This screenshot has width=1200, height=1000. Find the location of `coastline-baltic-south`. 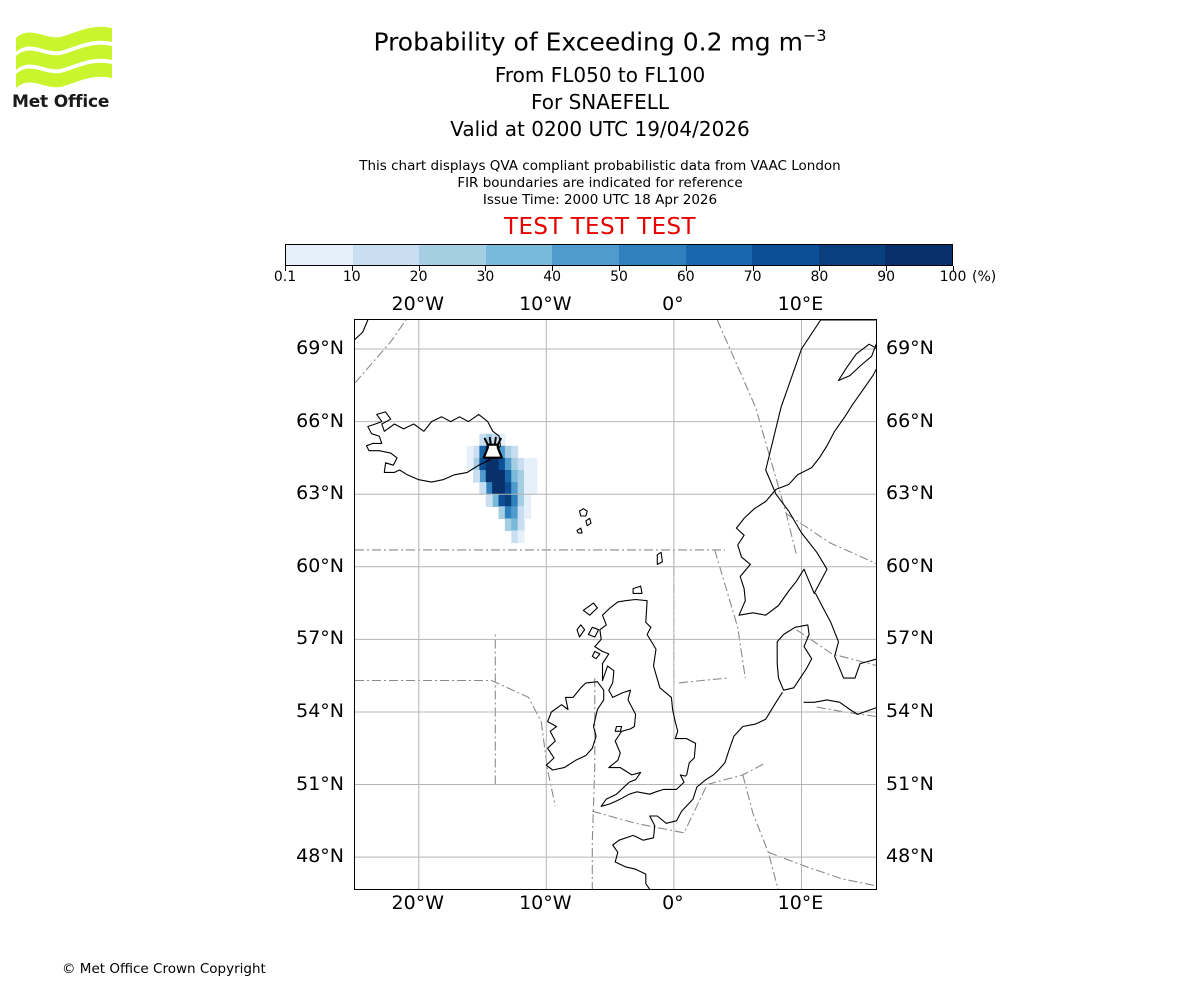

coastline-baltic-south is located at coordinates (839, 707).